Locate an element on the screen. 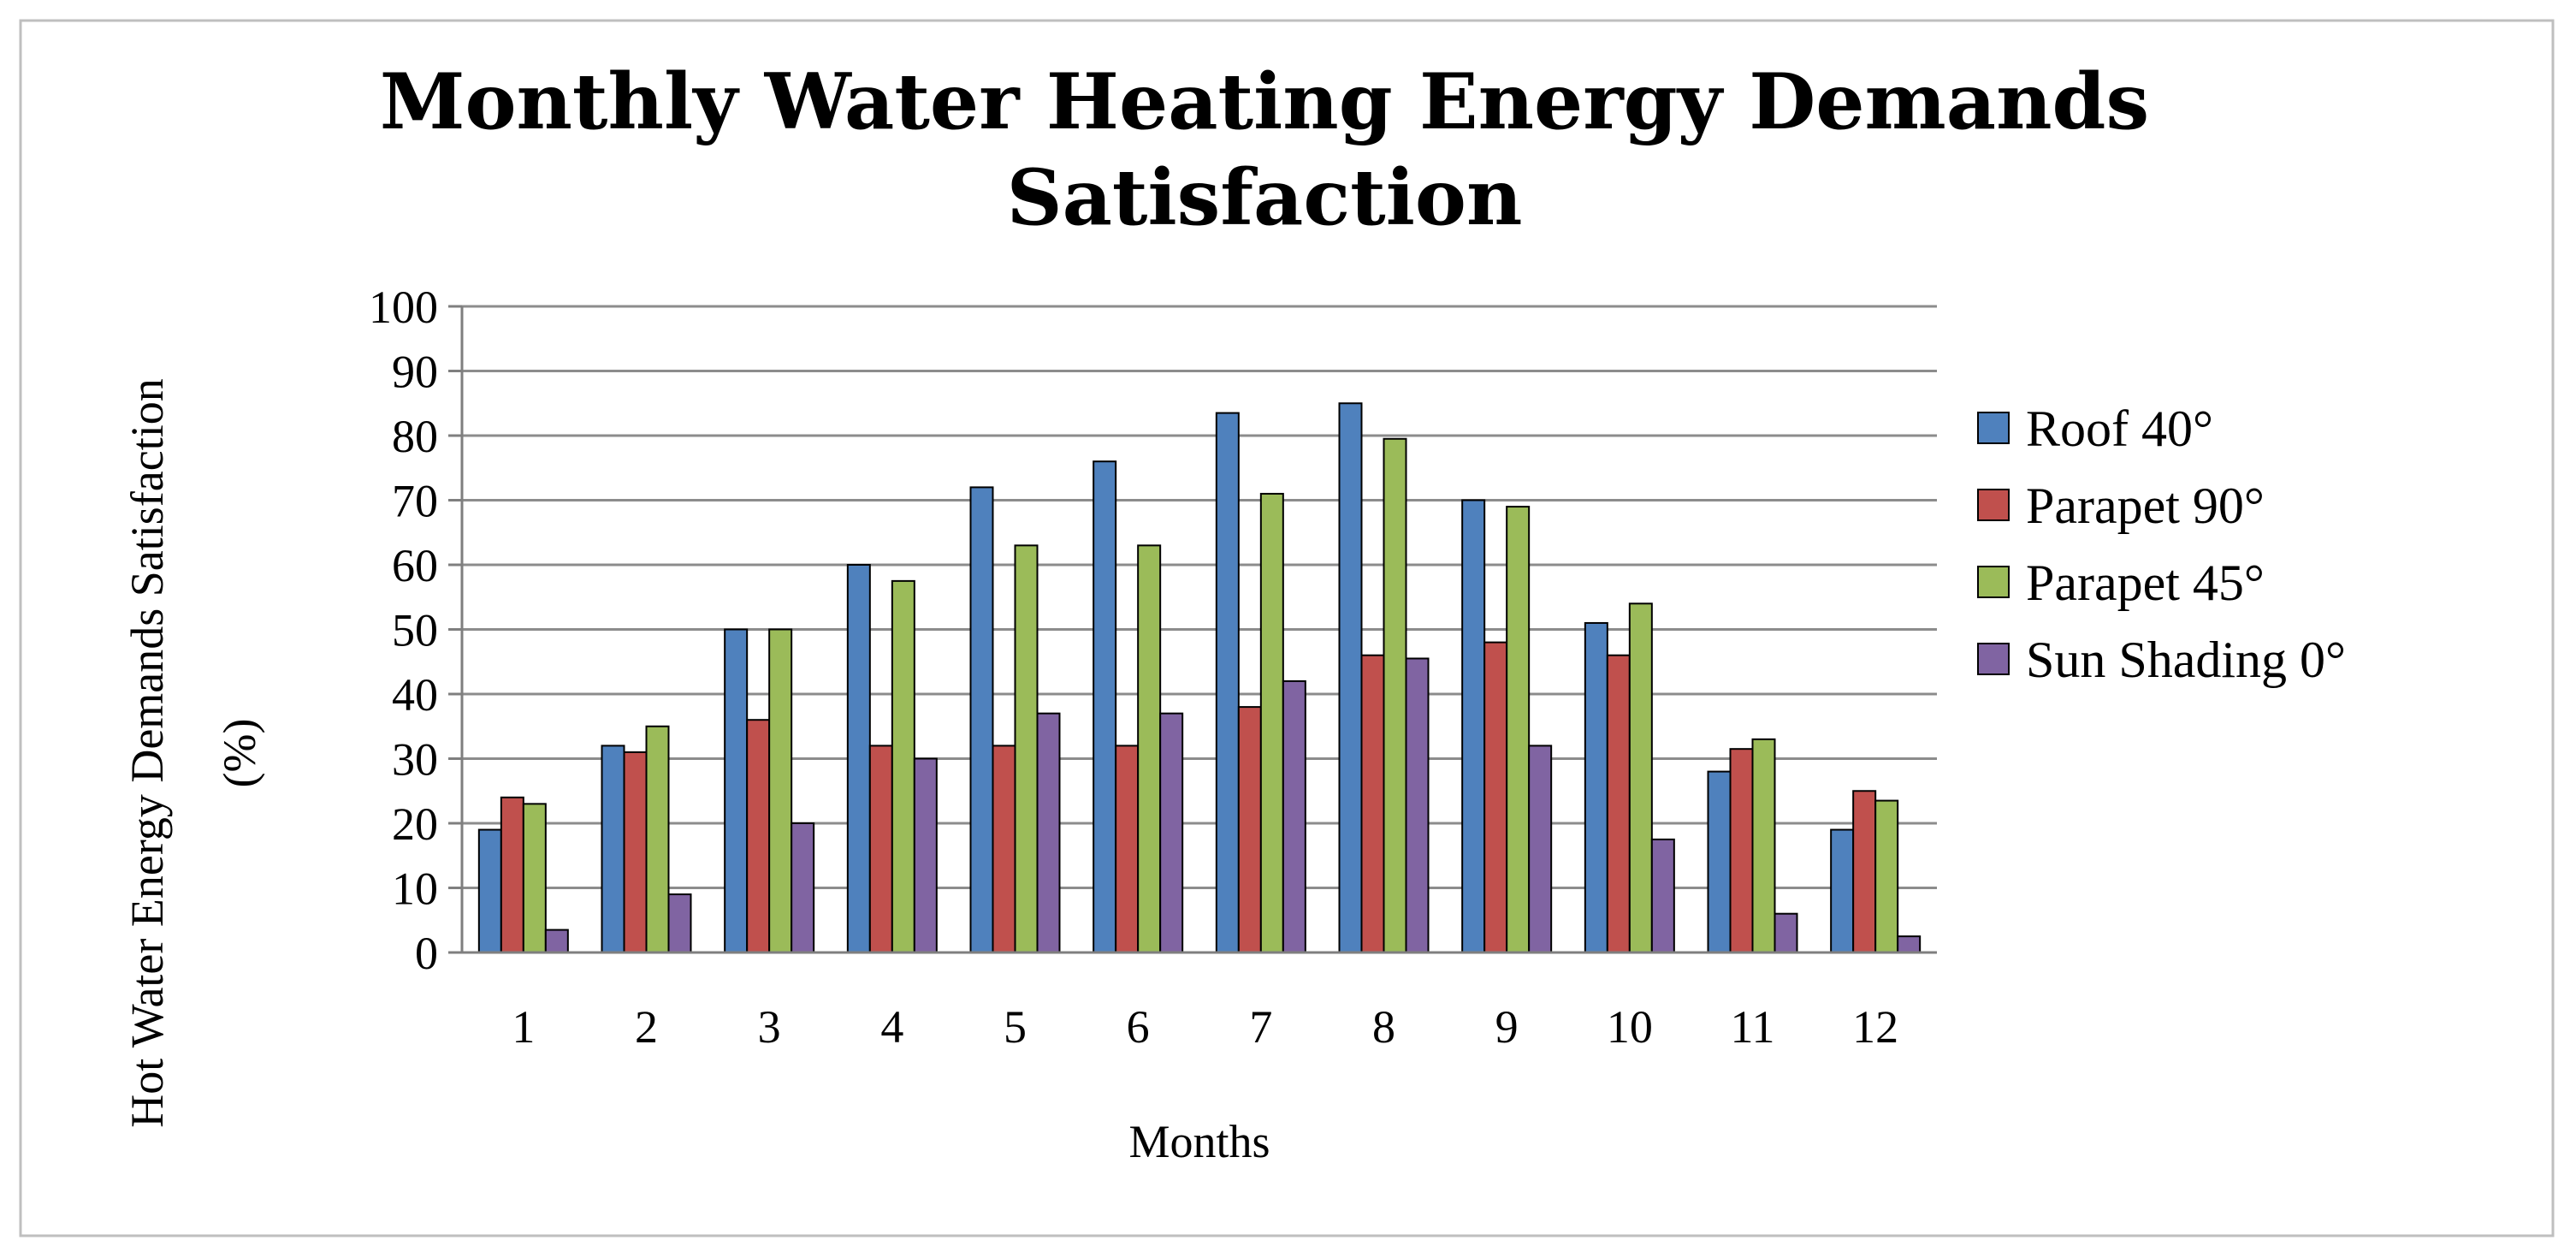  x-tick-label: 1 is located at coordinates (523, 1027).